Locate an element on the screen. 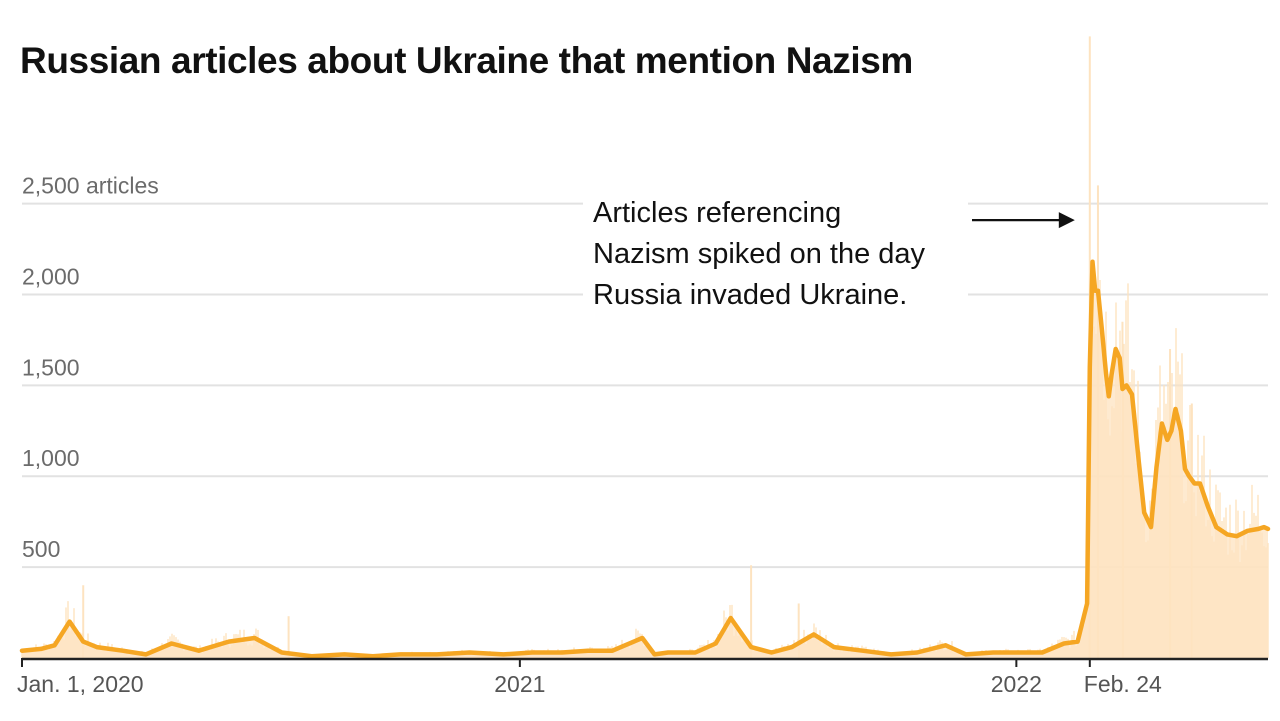  y-axis-ticks: 500 1,000 1,500 2,000 2,500 articles is located at coordinates (90, 368).